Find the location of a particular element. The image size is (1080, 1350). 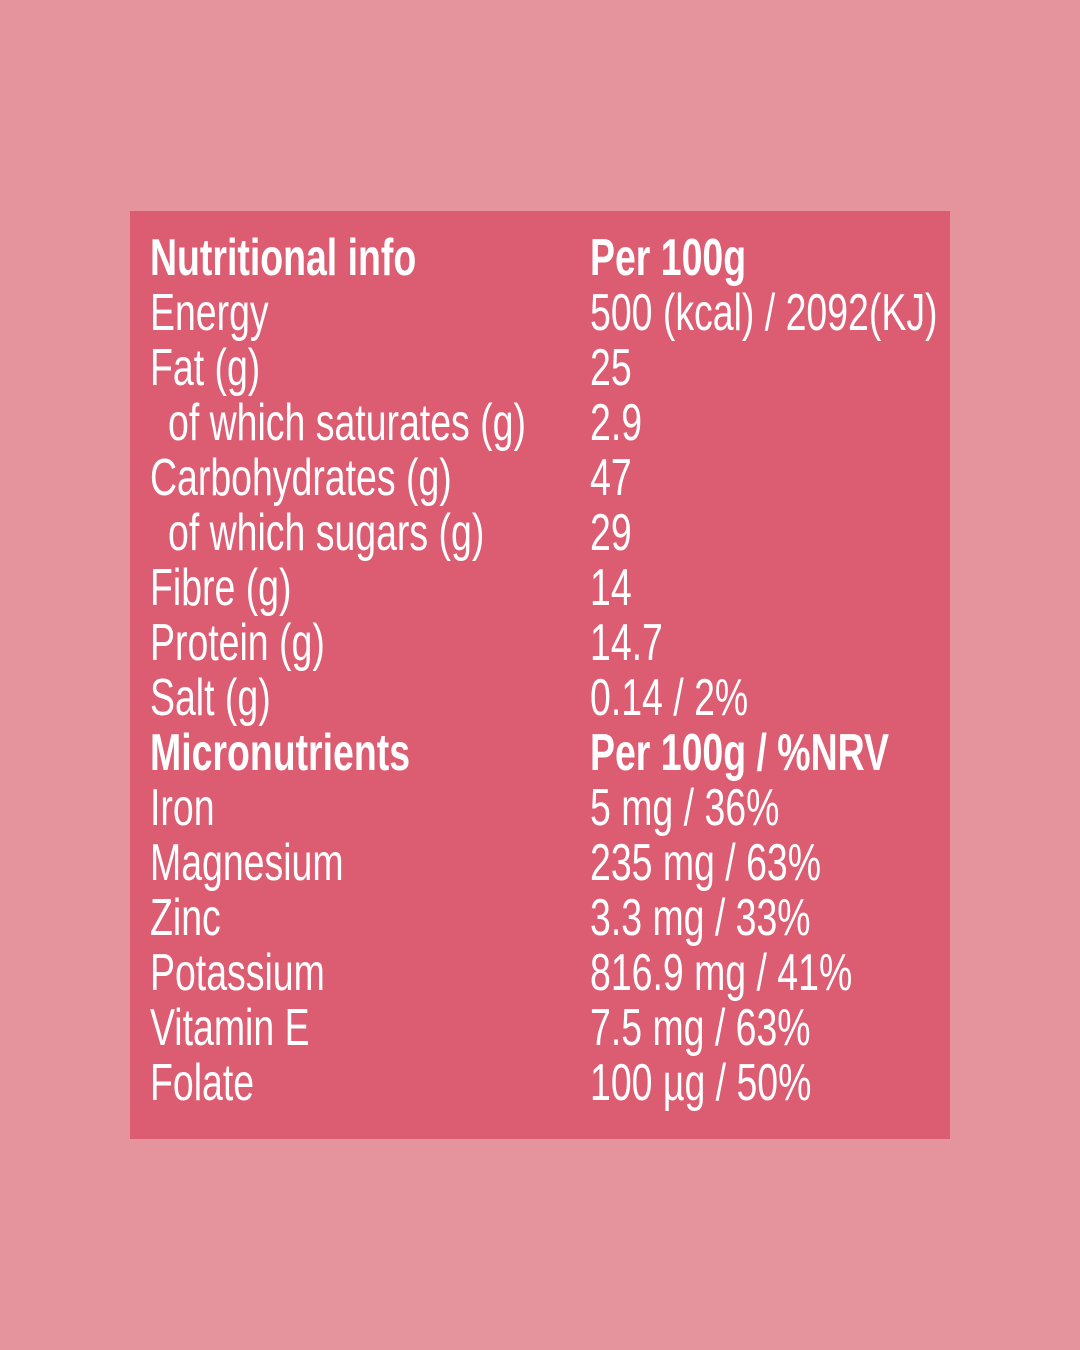

table-row-carbohydrates: Carbohydrates (g) 47 is located at coordinates (550, 478).